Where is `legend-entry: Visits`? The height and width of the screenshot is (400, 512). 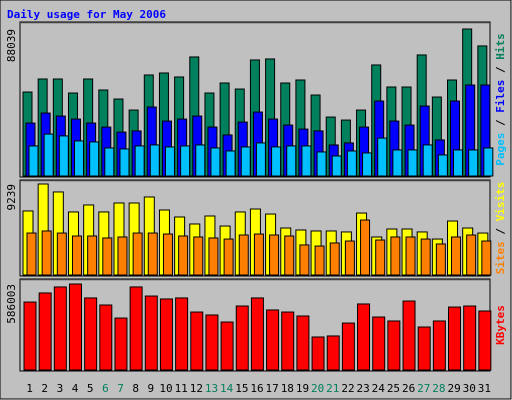
legend-entry: Visits is located at coordinates (500, 202).